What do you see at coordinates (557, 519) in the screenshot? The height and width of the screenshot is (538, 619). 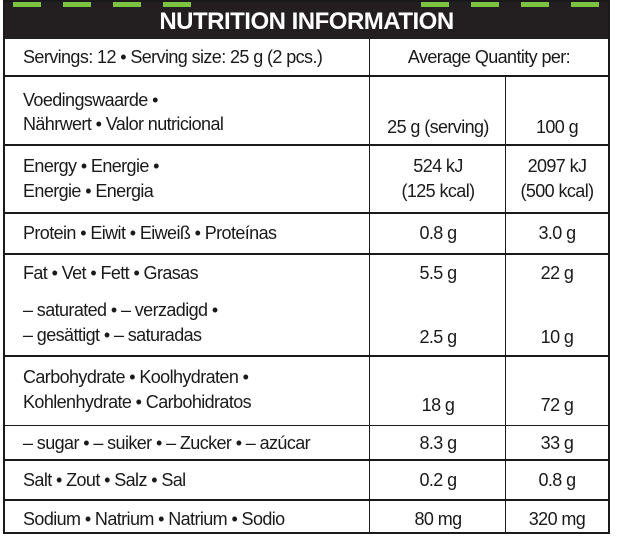 I see `sodium-100g: 320 mg` at bounding box center [557, 519].